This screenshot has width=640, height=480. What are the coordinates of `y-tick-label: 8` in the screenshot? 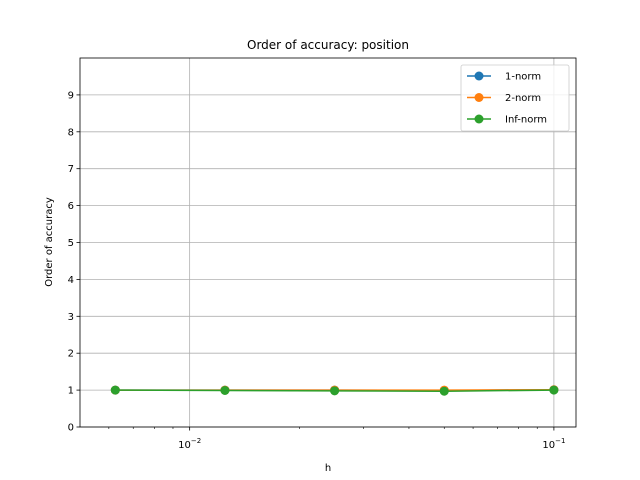 It's located at (71, 132).